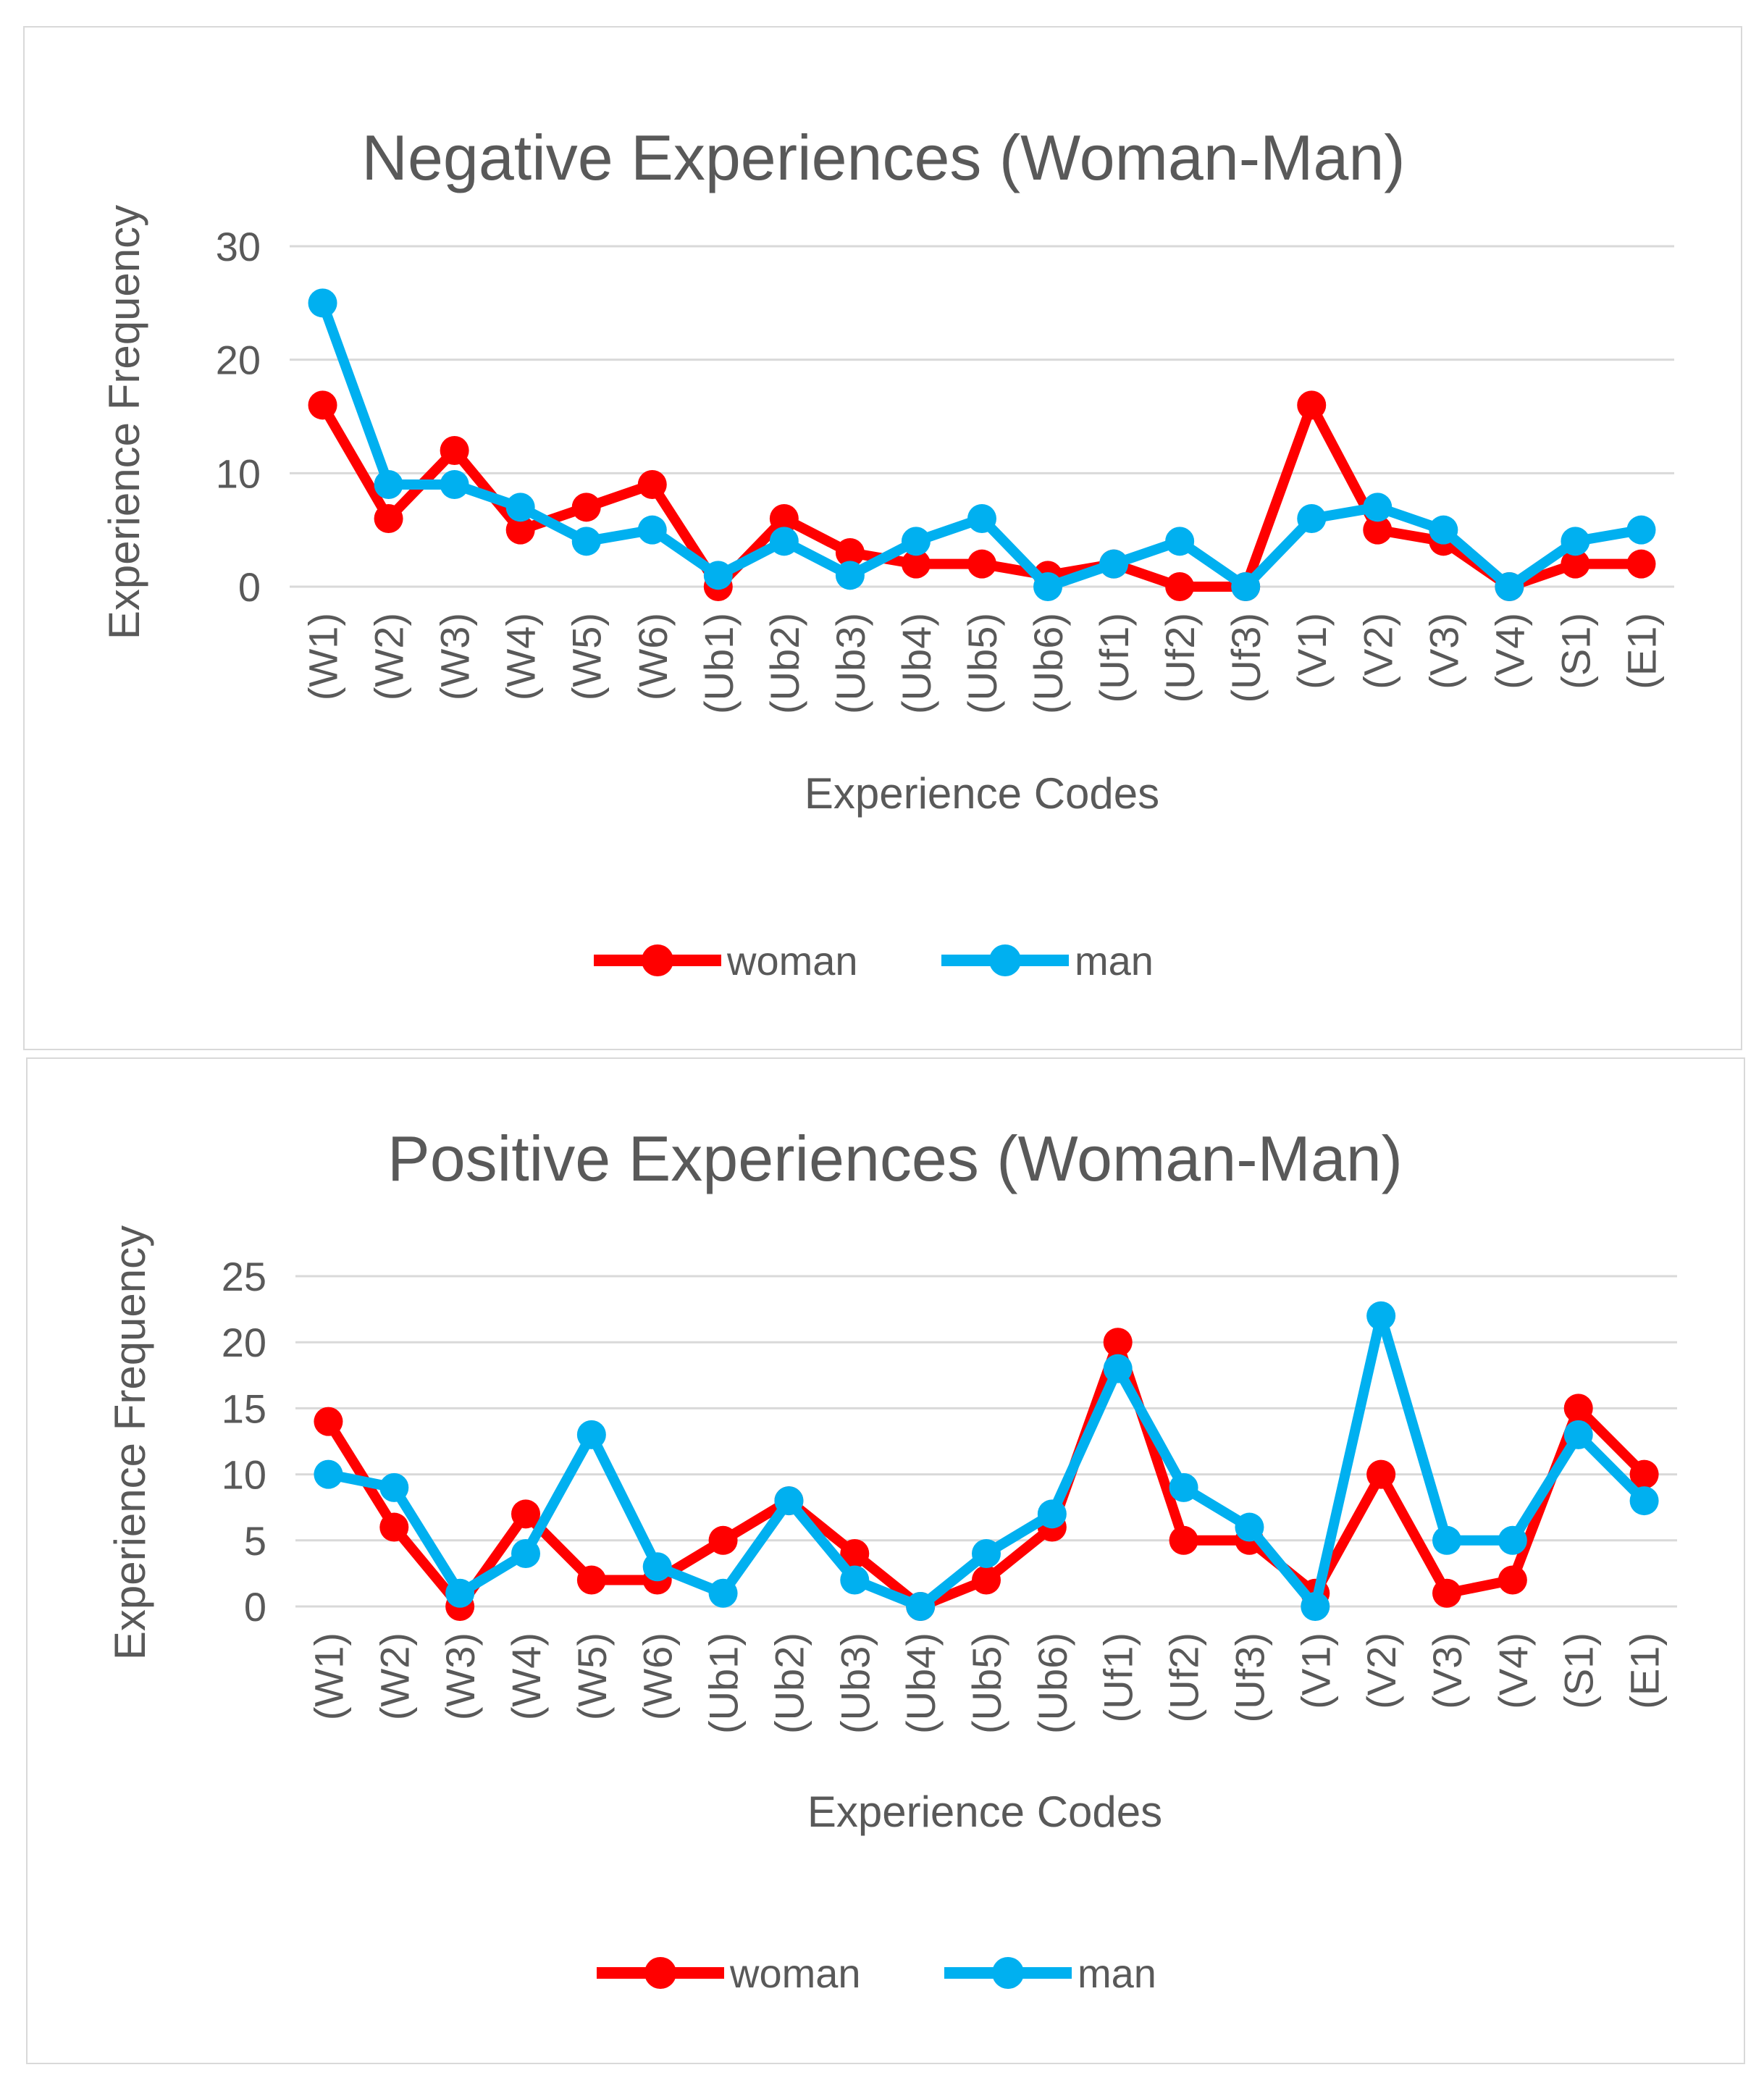  I want to click on x-tick-label: (W6), so click(658, 1676).